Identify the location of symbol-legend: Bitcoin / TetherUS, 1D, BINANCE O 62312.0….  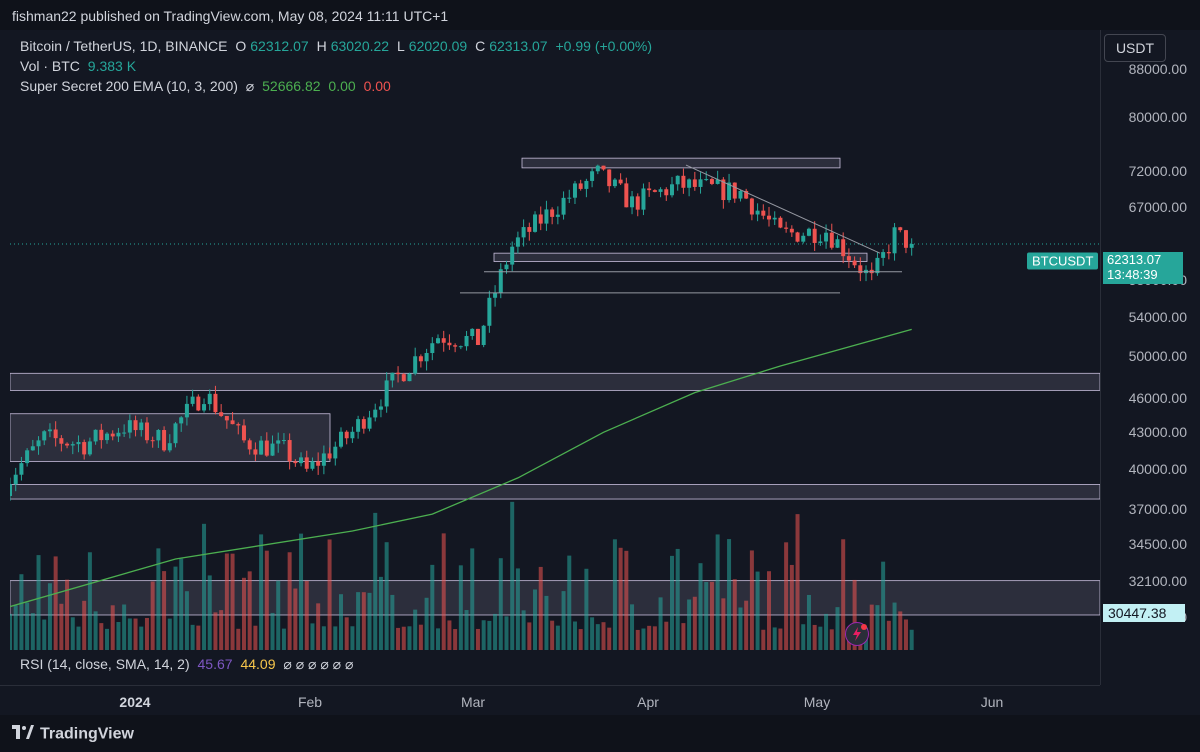
(338, 46).